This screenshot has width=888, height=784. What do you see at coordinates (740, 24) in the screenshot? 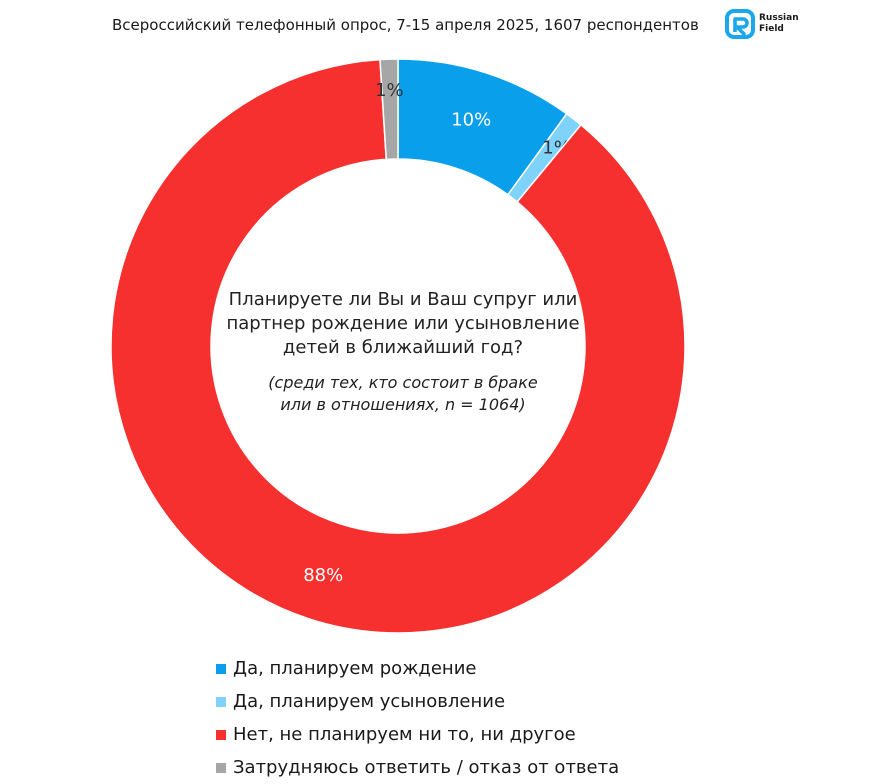
I see `russian-field-logo-icon` at bounding box center [740, 24].